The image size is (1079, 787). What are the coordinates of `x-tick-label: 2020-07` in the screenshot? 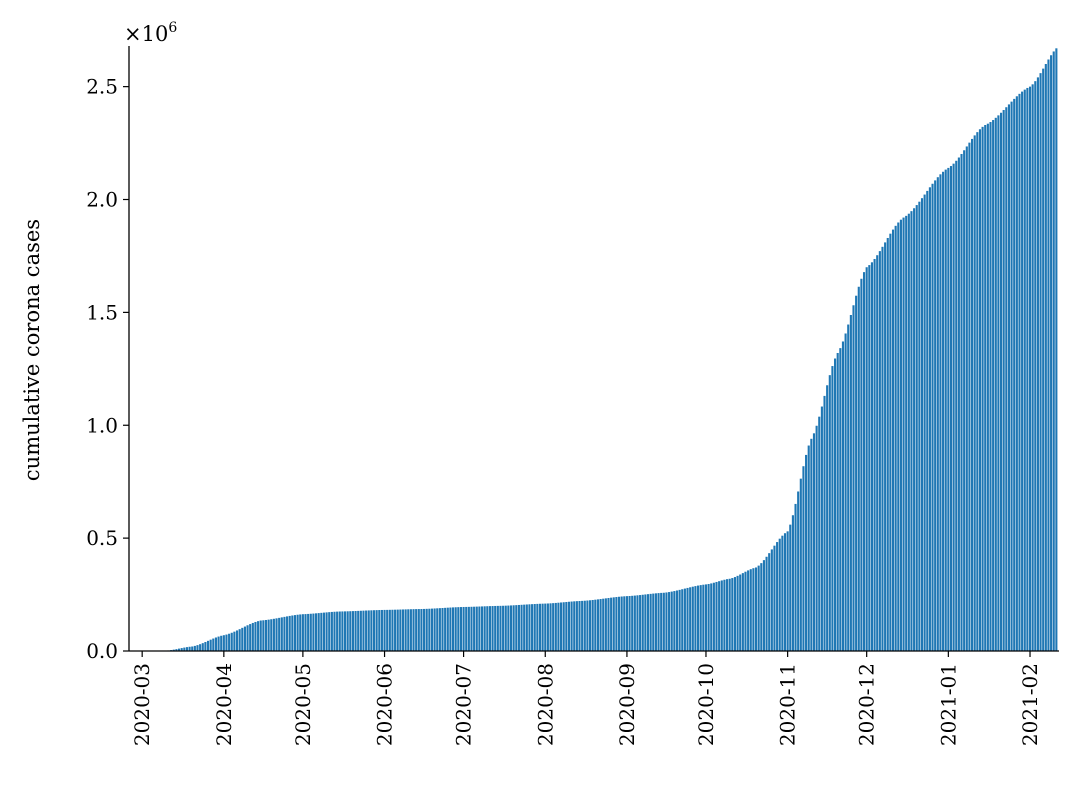 It's located at (464, 704).